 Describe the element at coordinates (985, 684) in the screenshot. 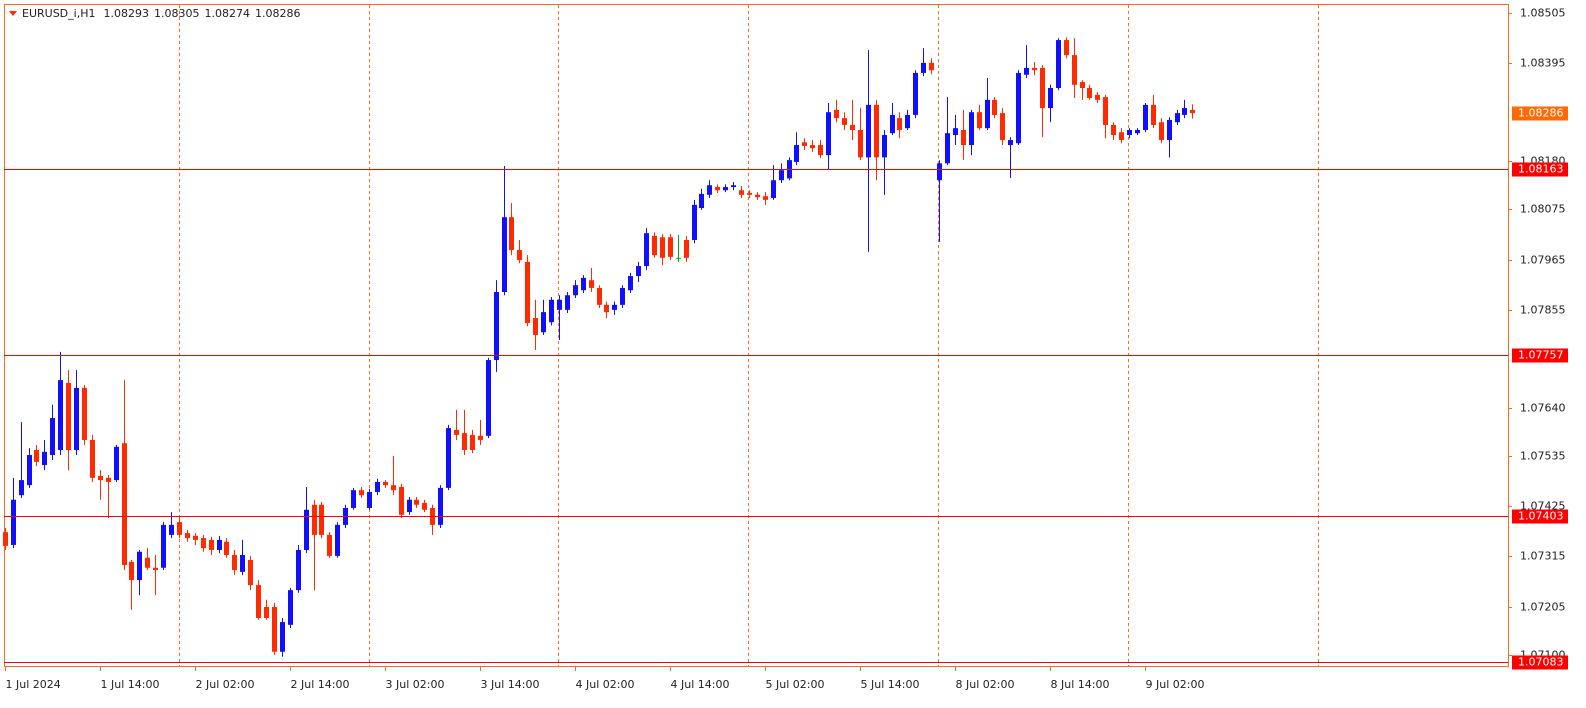

I see `x-tick-label: 8 Jul 02:00` at that location.